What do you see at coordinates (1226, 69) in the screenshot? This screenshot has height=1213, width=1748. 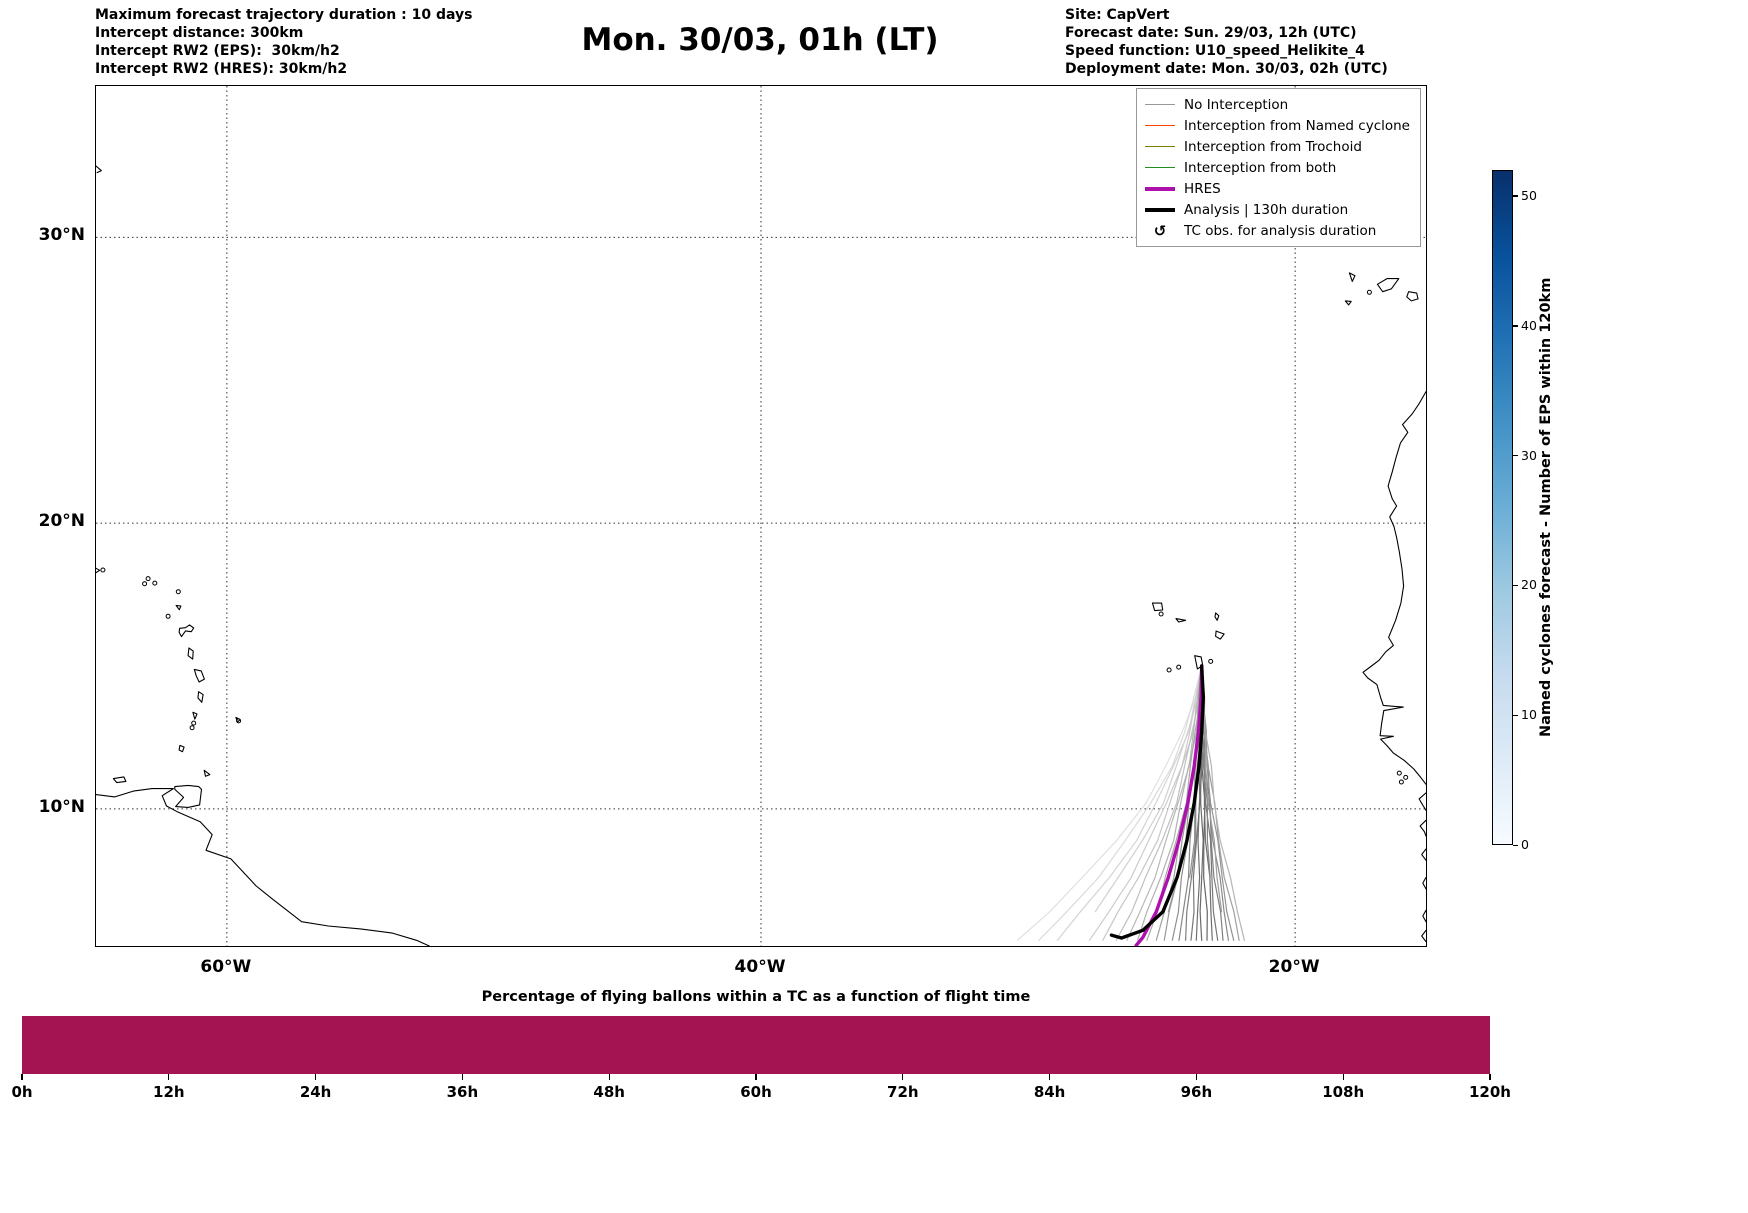 I see `info-line: Deployment date: Mon. 30/03, 02h (UTC)` at bounding box center [1226, 69].